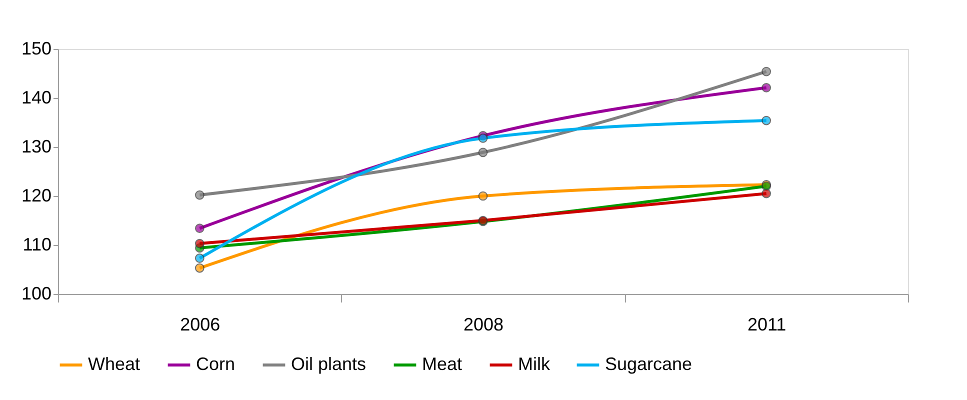 This screenshot has width=967, height=400. I want to click on x-tick-label: 2006, so click(200, 324).